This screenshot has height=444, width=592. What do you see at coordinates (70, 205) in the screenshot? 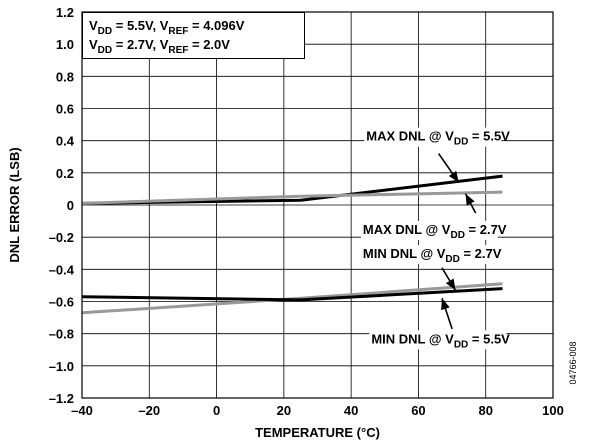
I see `y-tick-label: 0` at bounding box center [70, 205].